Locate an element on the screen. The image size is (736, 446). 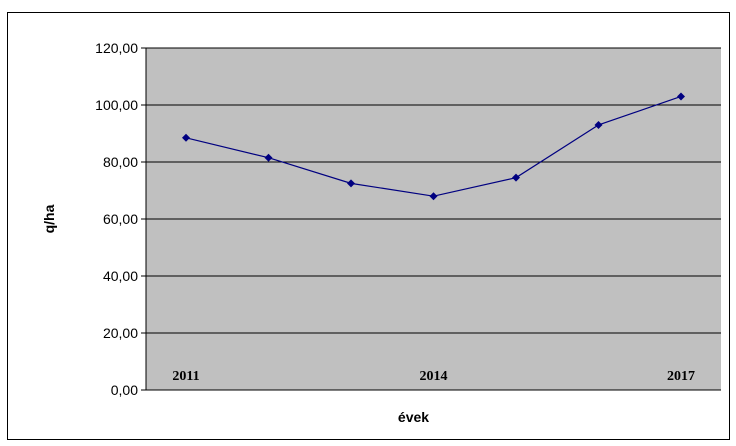
y-tick-labels: 0,00 20,00 40,00 60,00 80,00 100,00 120,00 is located at coordinates (116, 219).